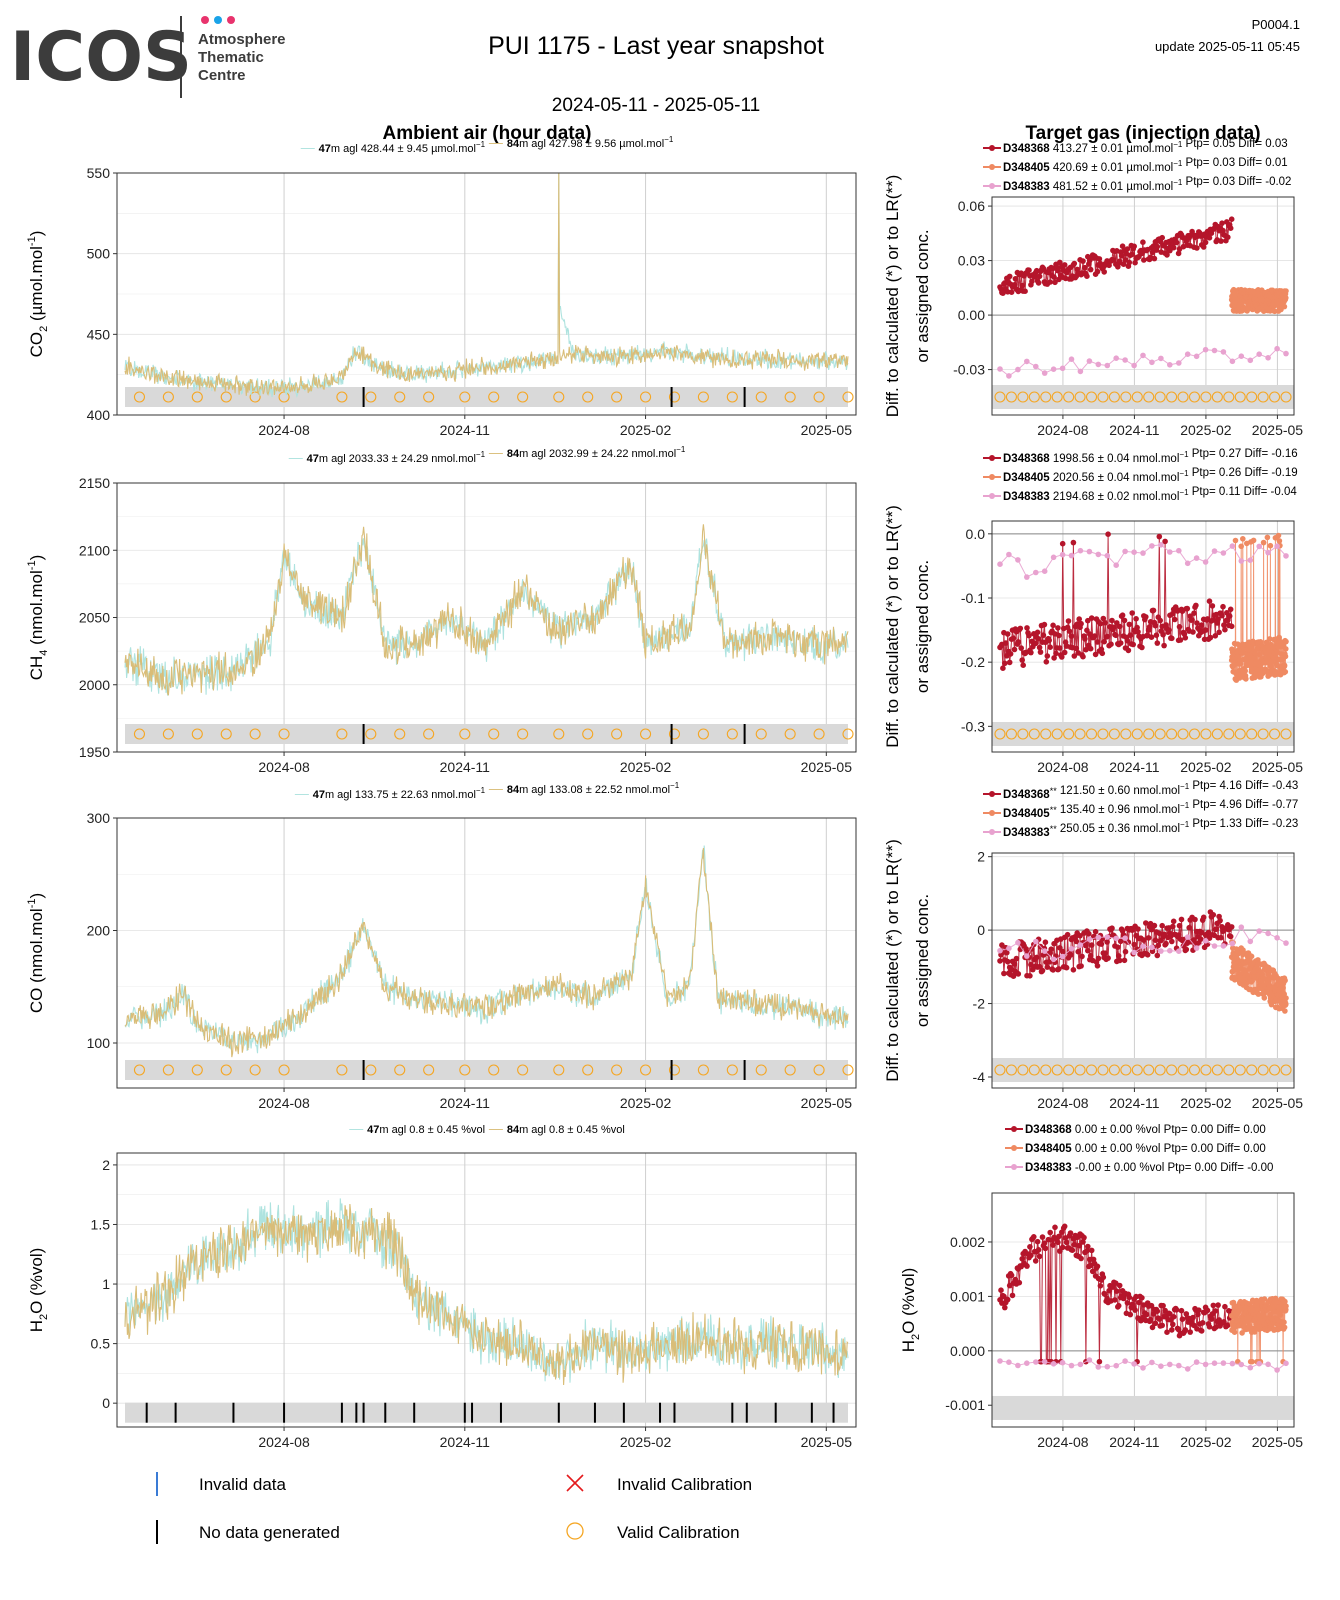 The width and height of the screenshot is (1340, 1600). What do you see at coordinates (358, 1128) in the screenshot?
I see `legend-swatch: —` at bounding box center [358, 1128].